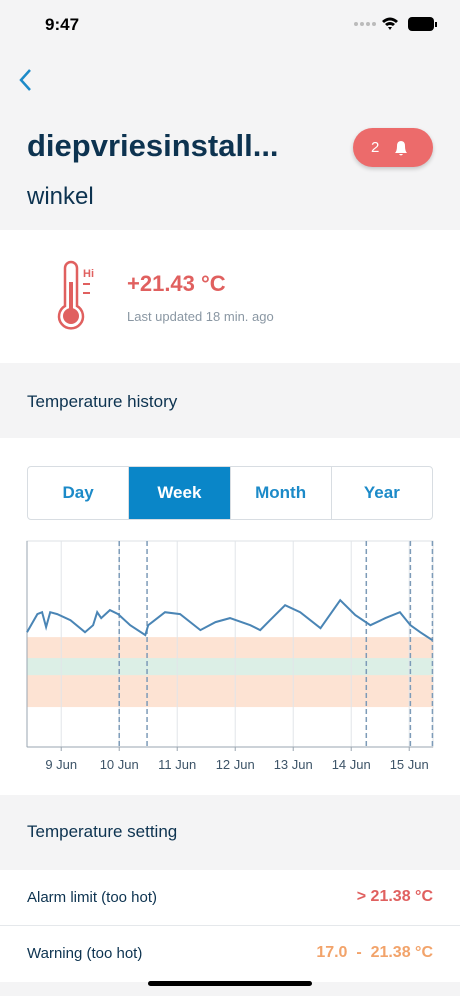 This screenshot has width=460, height=996. I want to click on current-panel: Hi +21.43 °C Last updated 18 min. ago, so click(230, 296).